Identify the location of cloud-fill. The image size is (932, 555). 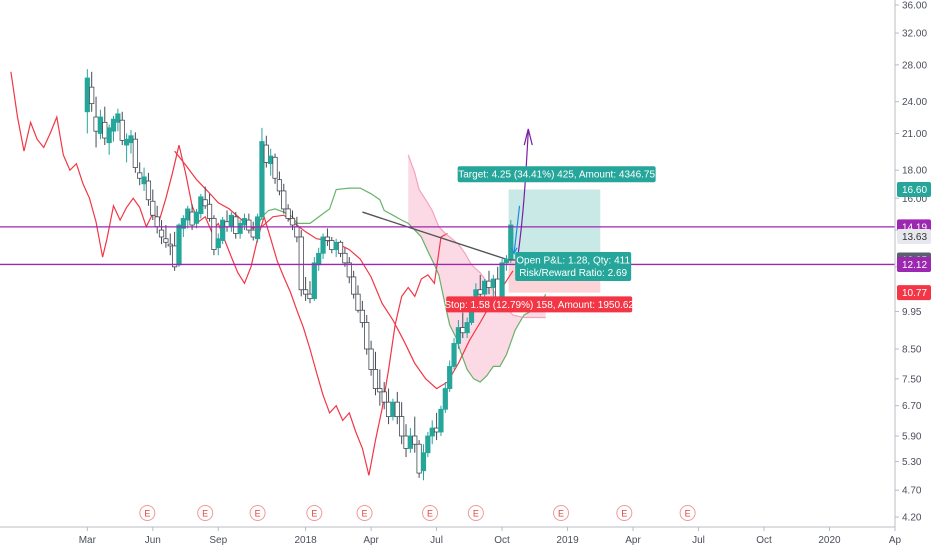
(477, 268).